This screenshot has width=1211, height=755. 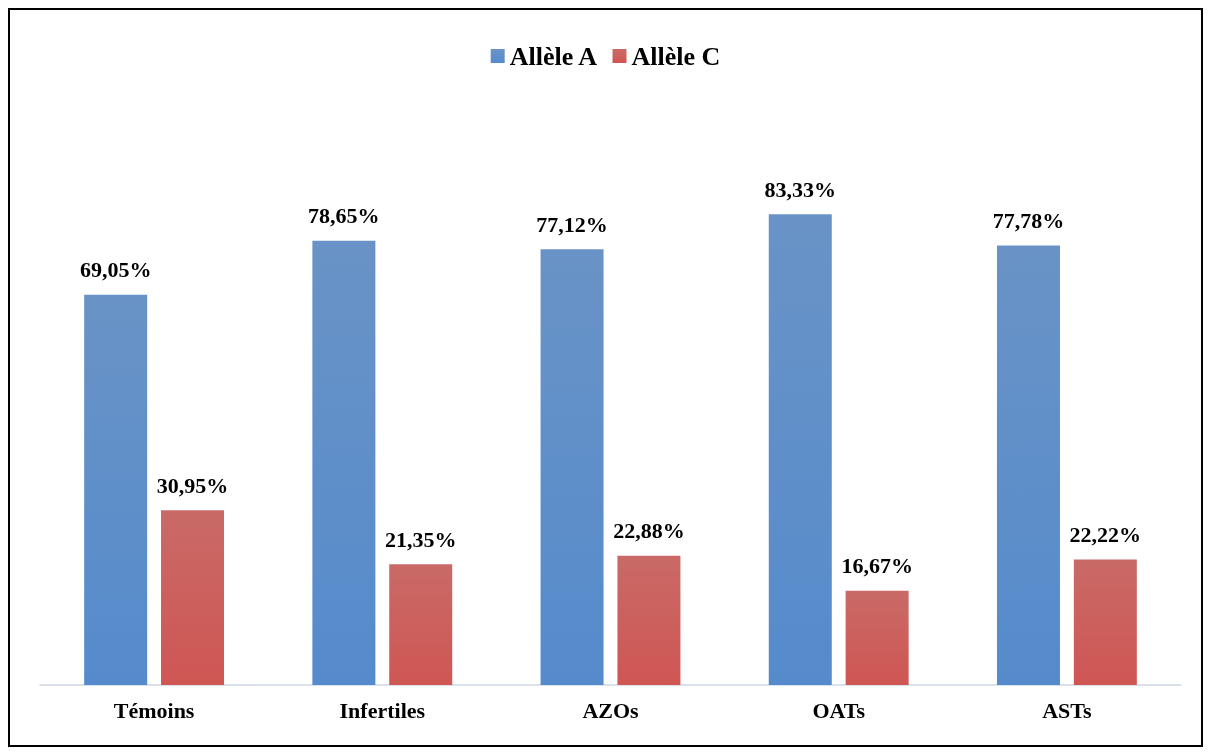 I want to click on data-label: 83,33%, so click(x=800, y=189).